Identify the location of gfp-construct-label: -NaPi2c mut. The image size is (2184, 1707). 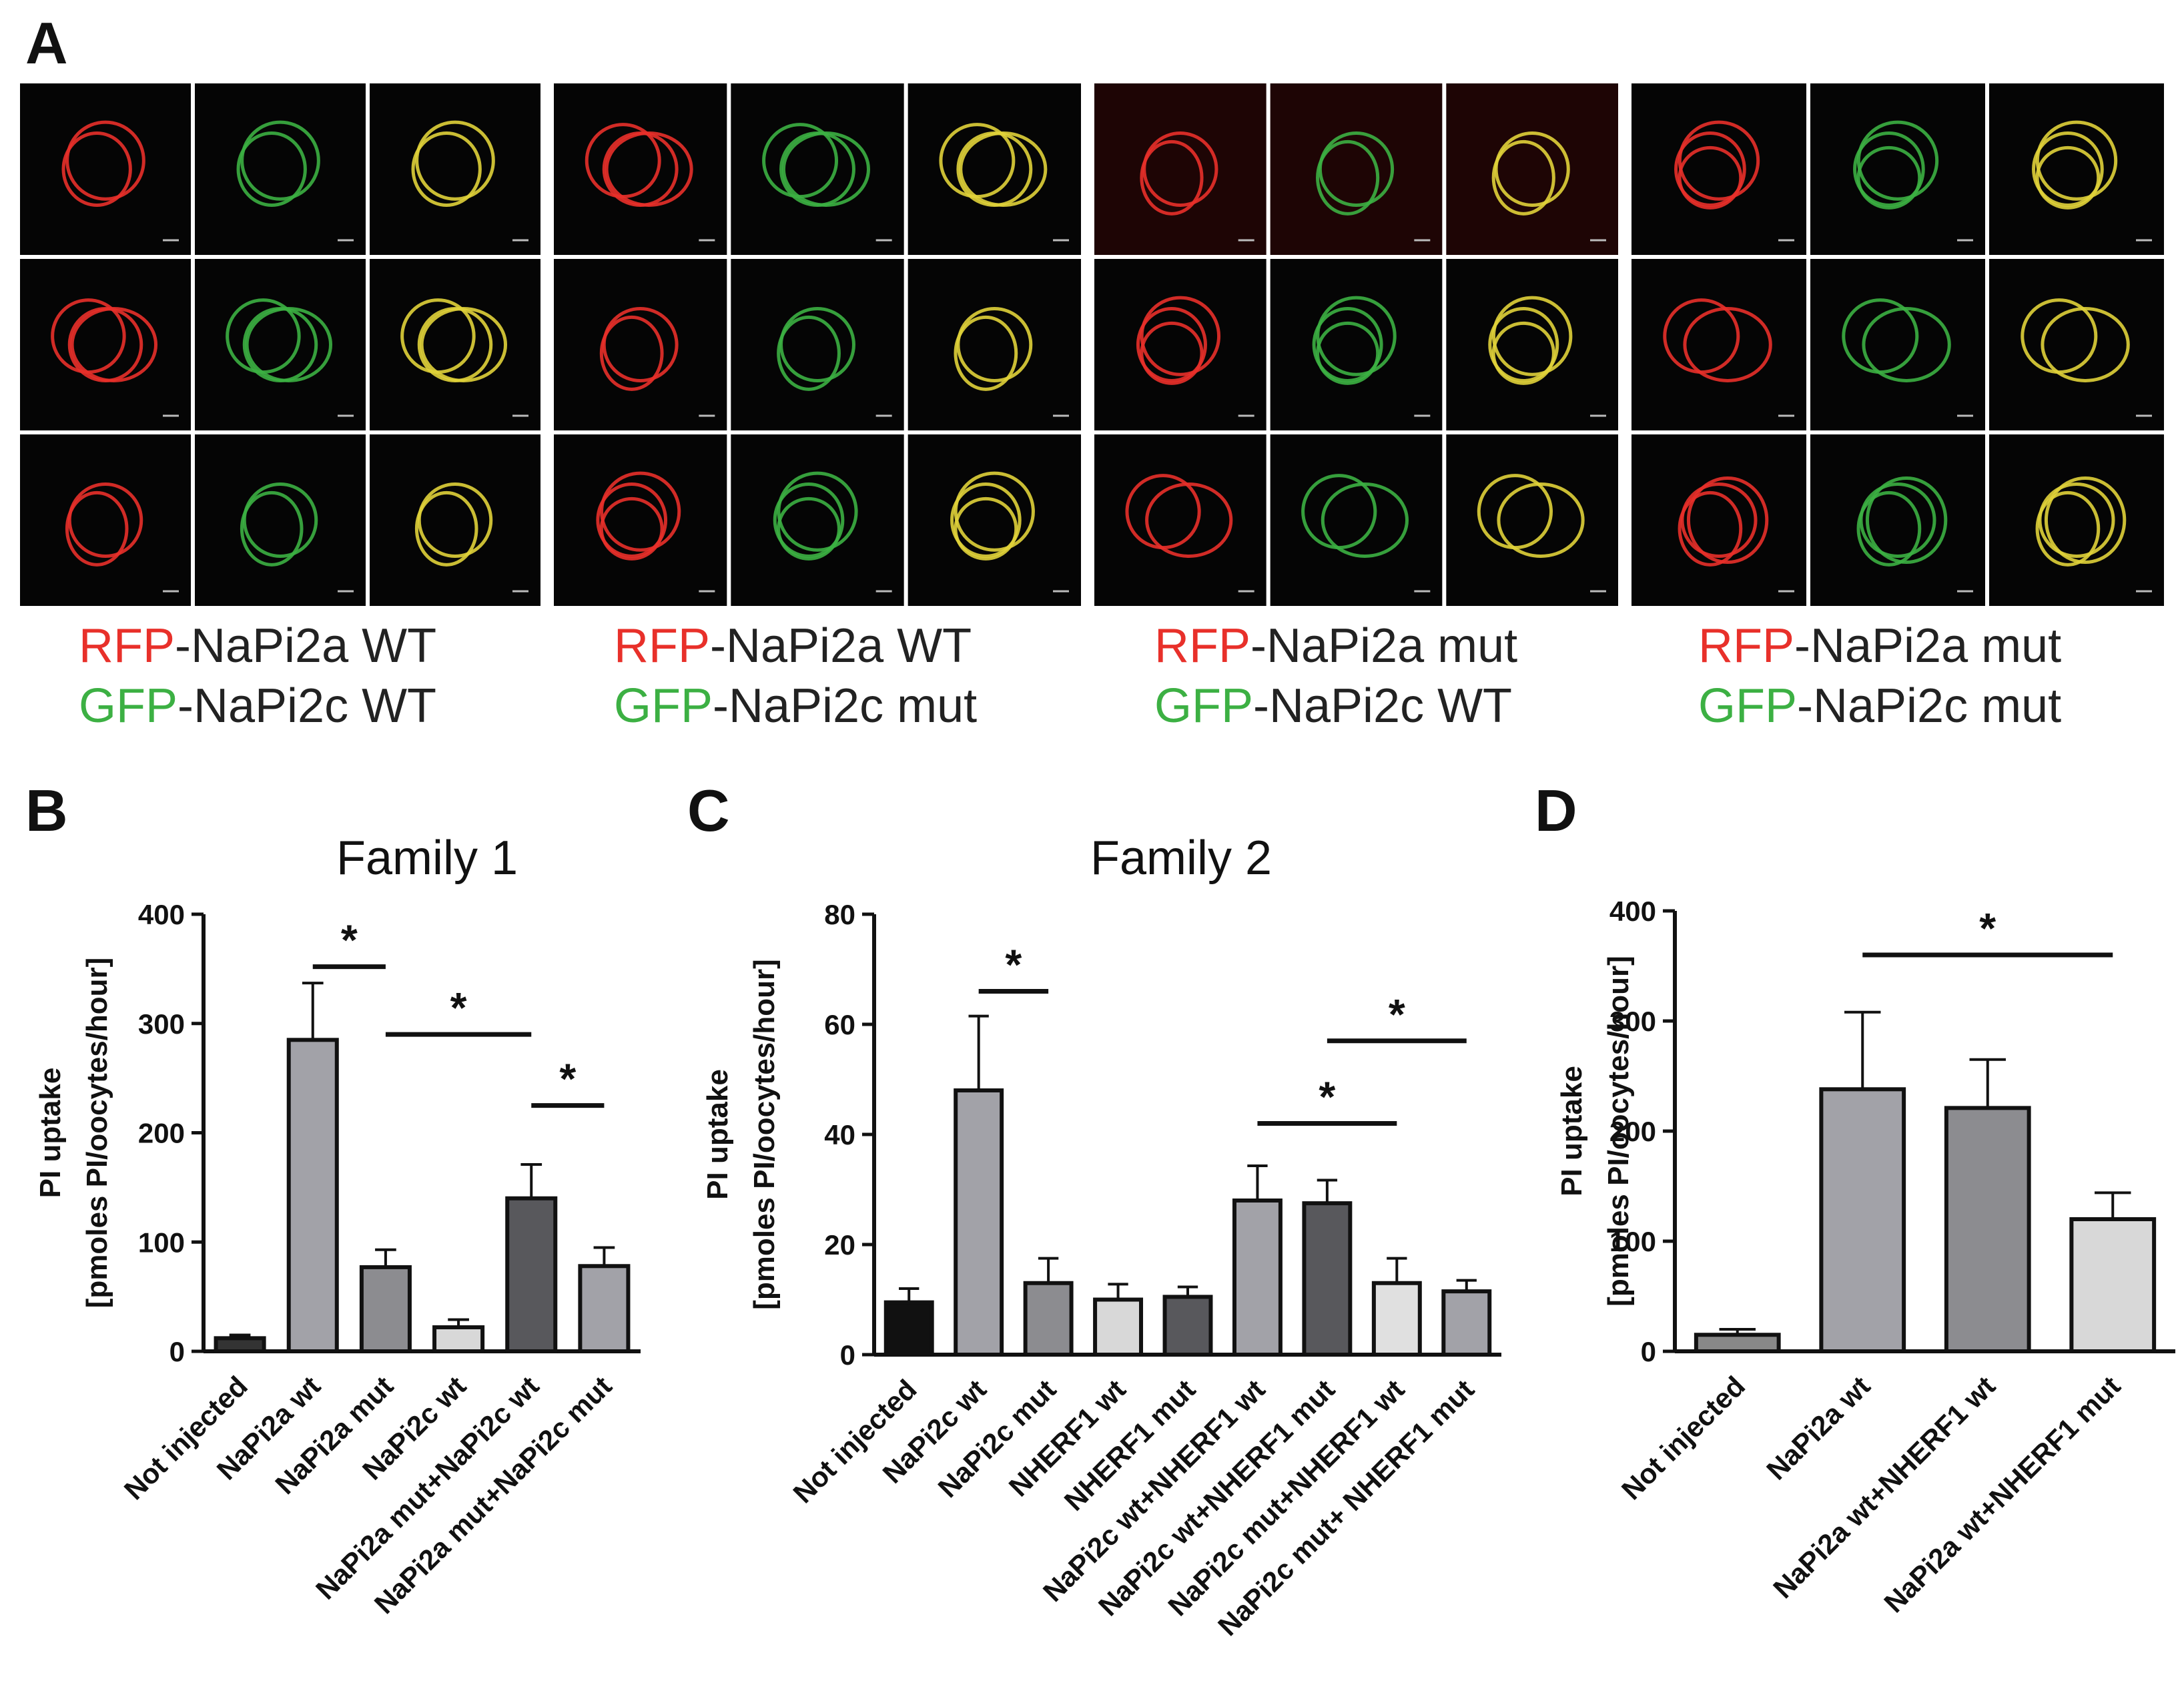
(1929, 706).